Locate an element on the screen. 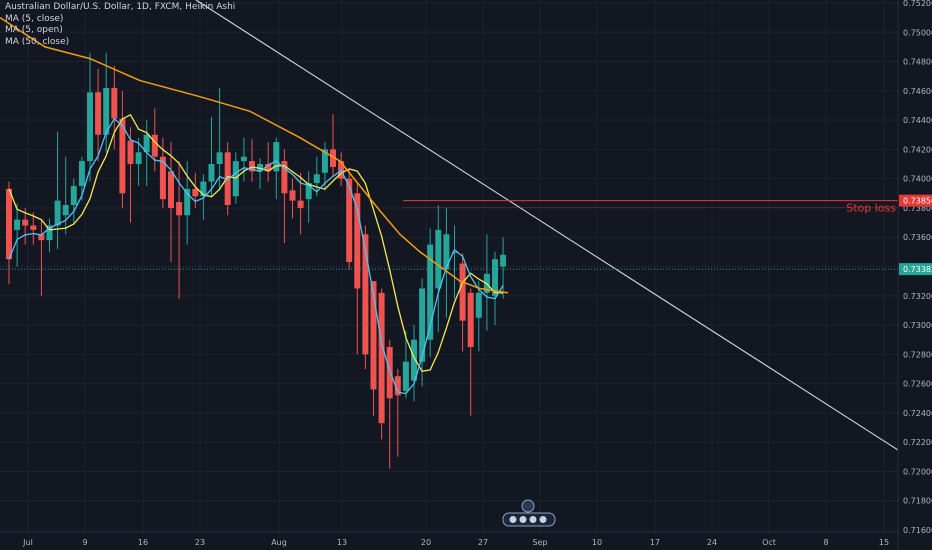  indicator-ma-5-close: MA (5, close) is located at coordinates (34, 18).